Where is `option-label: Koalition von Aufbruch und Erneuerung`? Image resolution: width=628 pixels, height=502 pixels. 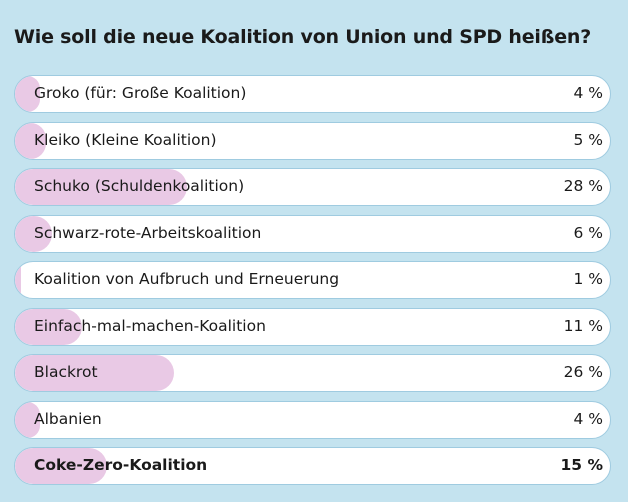 option-label: Koalition von Aufbruch und Erneuerung is located at coordinates (187, 279).